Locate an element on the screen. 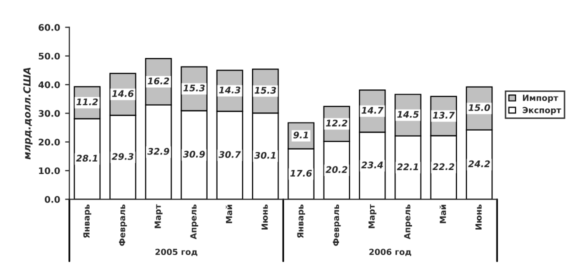 The width and height of the screenshot is (578, 273). y-tick-label: 0.0 is located at coordinates (52, 199).